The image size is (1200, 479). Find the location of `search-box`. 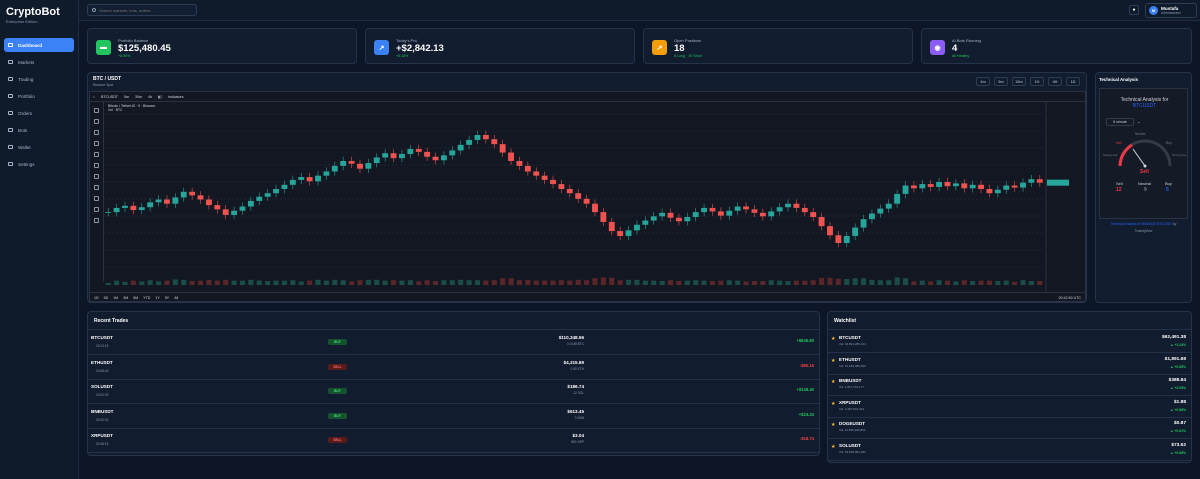

search-box is located at coordinates (142, 10).